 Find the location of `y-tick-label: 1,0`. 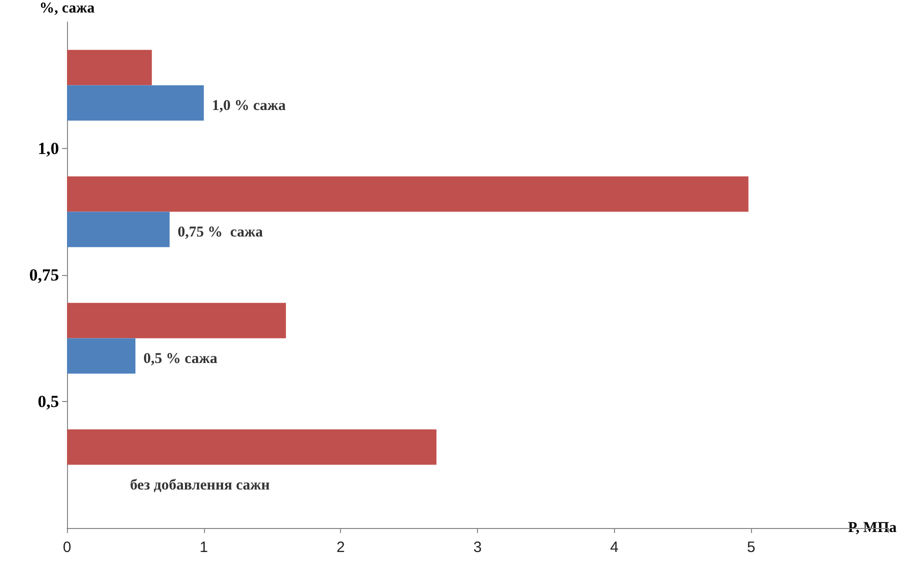

y-tick-label: 1,0 is located at coordinates (48, 148).